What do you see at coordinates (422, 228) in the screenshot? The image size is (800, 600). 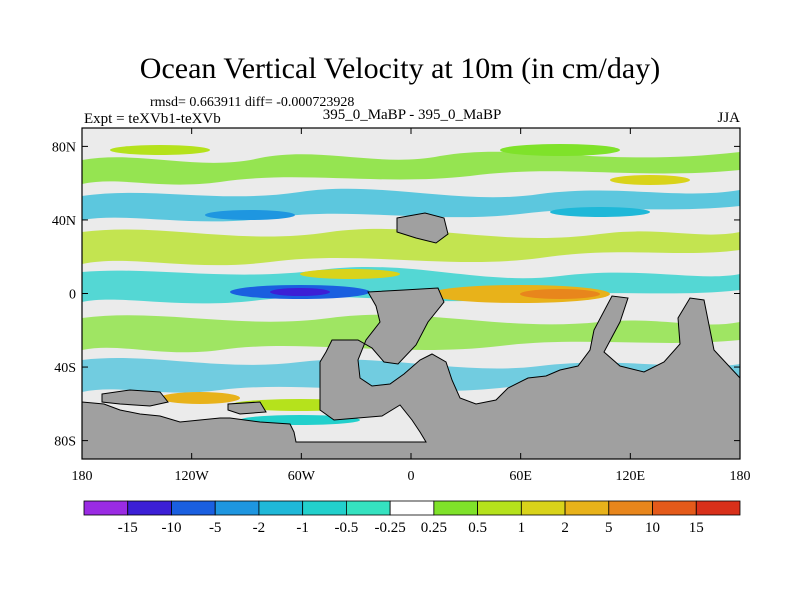 I see `land-europe` at bounding box center [422, 228].